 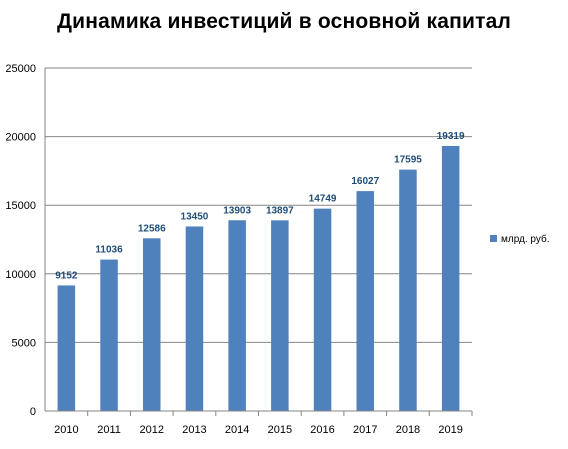 What do you see at coordinates (109, 335) in the screenshot?
I see `bar-2011` at bounding box center [109, 335].